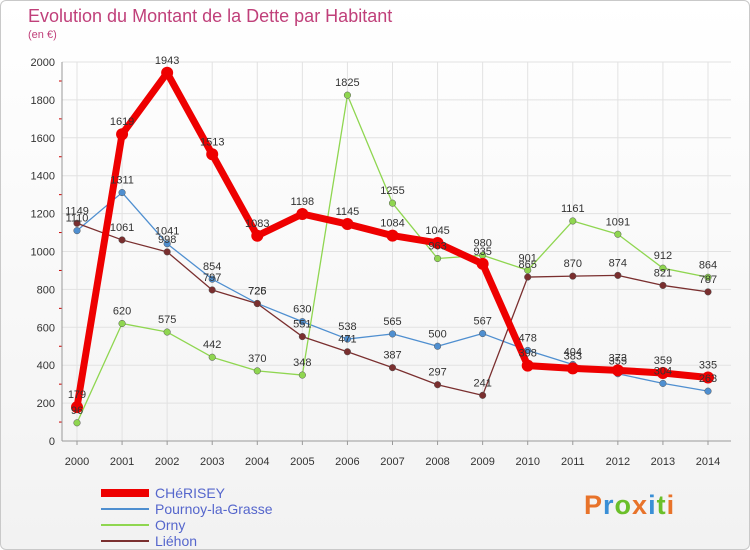 The image size is (750, 550). What do you see at coordinates (46, 328) in the screenshot?
I see `y-tick-label: 600` at bounding box center [46, 328].